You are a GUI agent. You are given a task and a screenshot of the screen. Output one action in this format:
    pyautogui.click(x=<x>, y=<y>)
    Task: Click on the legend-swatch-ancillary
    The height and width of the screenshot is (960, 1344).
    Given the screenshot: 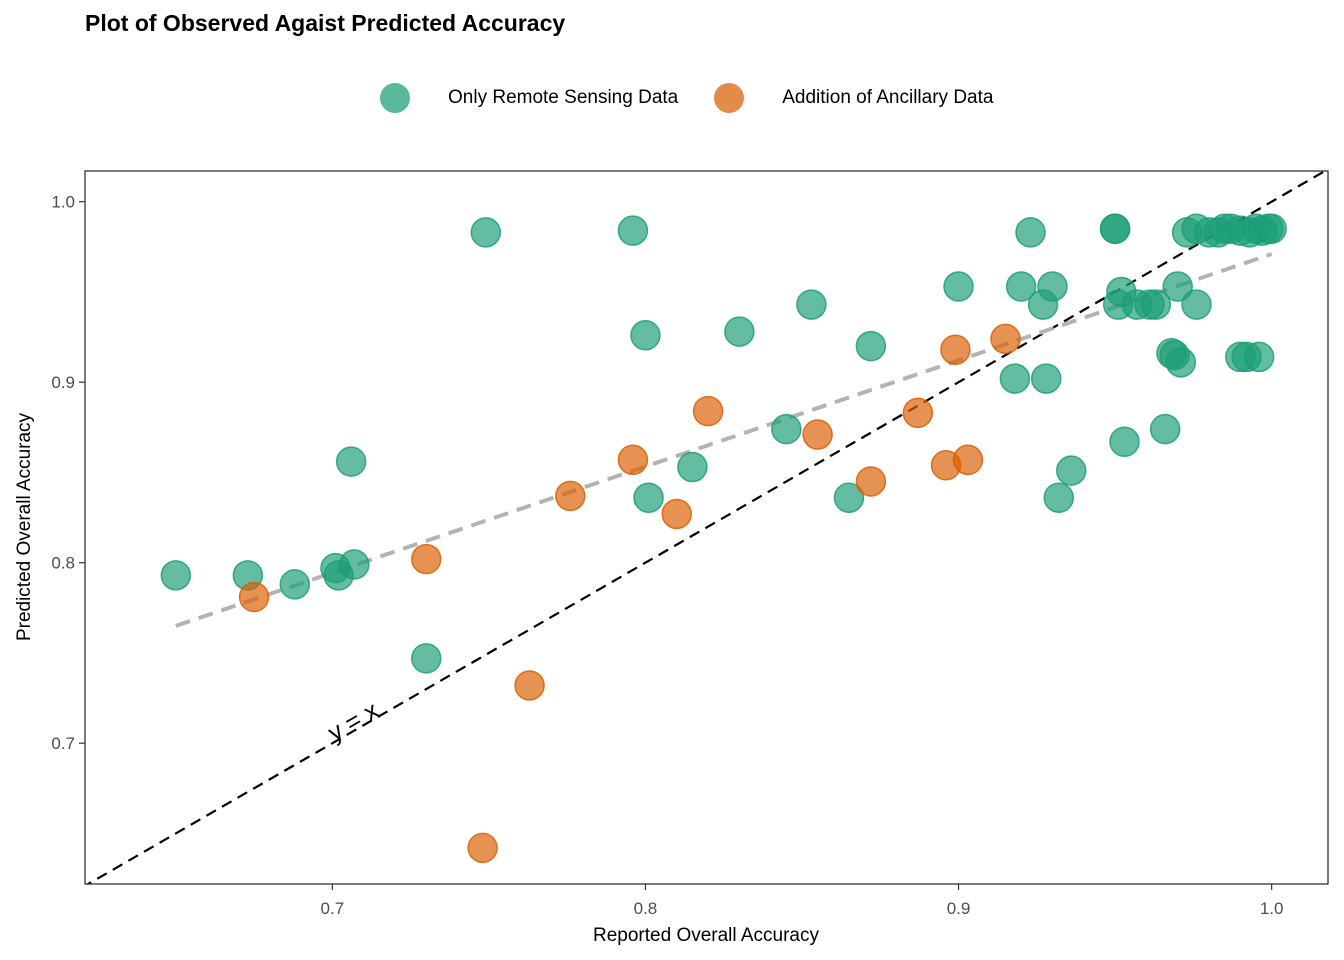 What is the action you would take?
    pyautogui.click(x=729, y=98)
    